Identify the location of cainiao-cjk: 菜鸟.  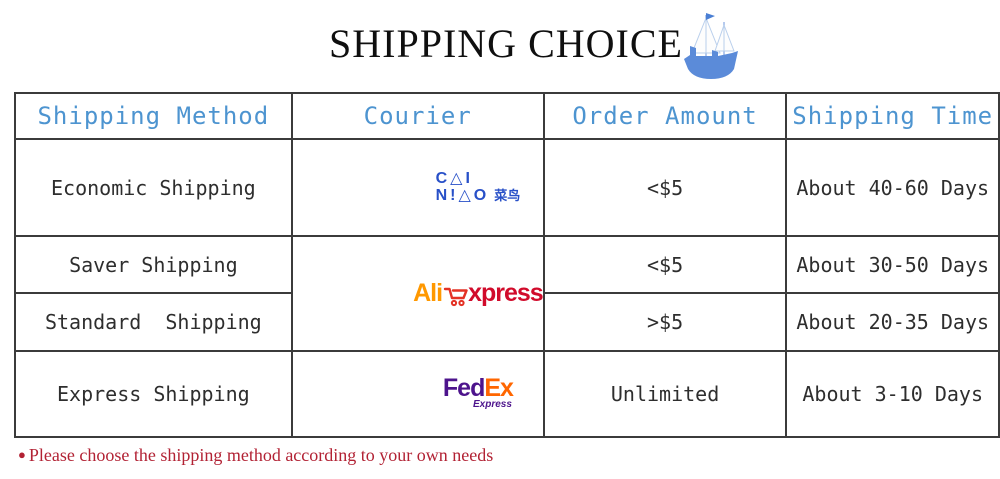
(507, 195).